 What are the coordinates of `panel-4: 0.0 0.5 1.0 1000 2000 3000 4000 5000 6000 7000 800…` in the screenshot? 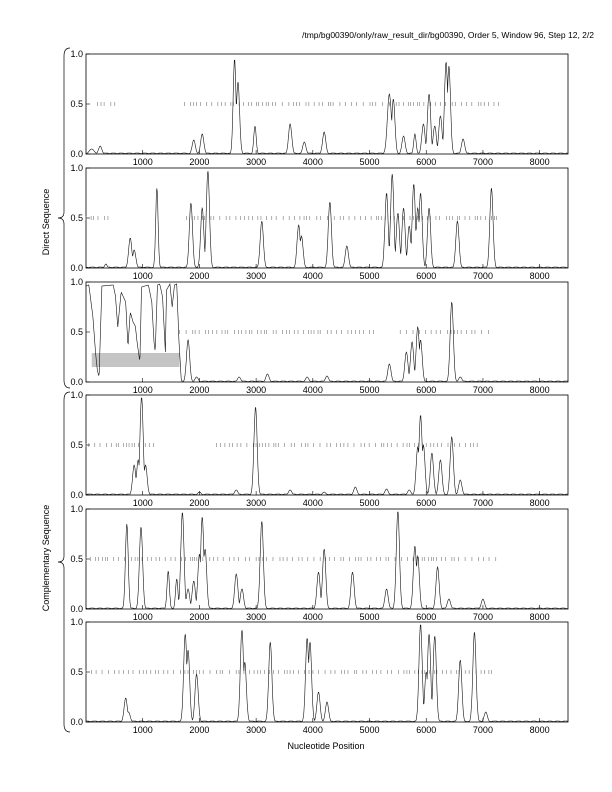 It's located at (319, 449).